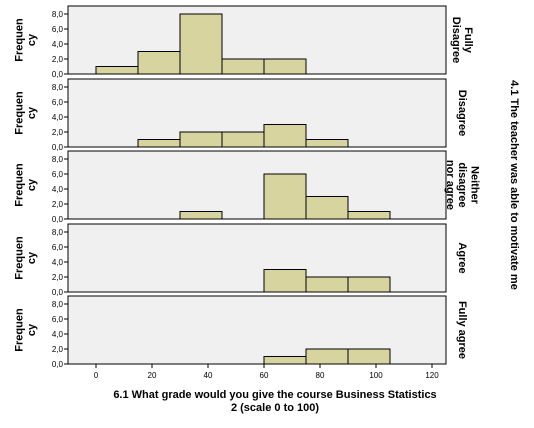  Describe the element at coordinates (208, 375) in the screenshot. I see `x-tick-label: 40` at that location.